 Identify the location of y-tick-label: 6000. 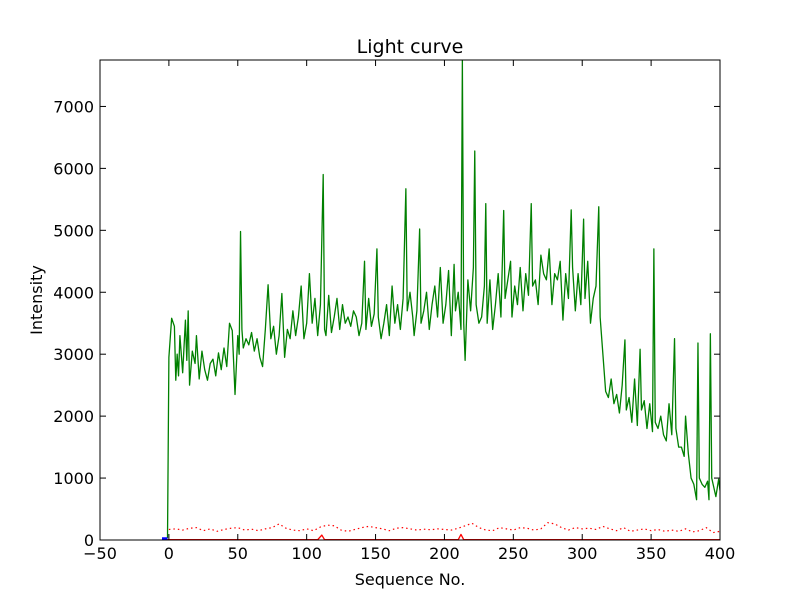
(73, 168).